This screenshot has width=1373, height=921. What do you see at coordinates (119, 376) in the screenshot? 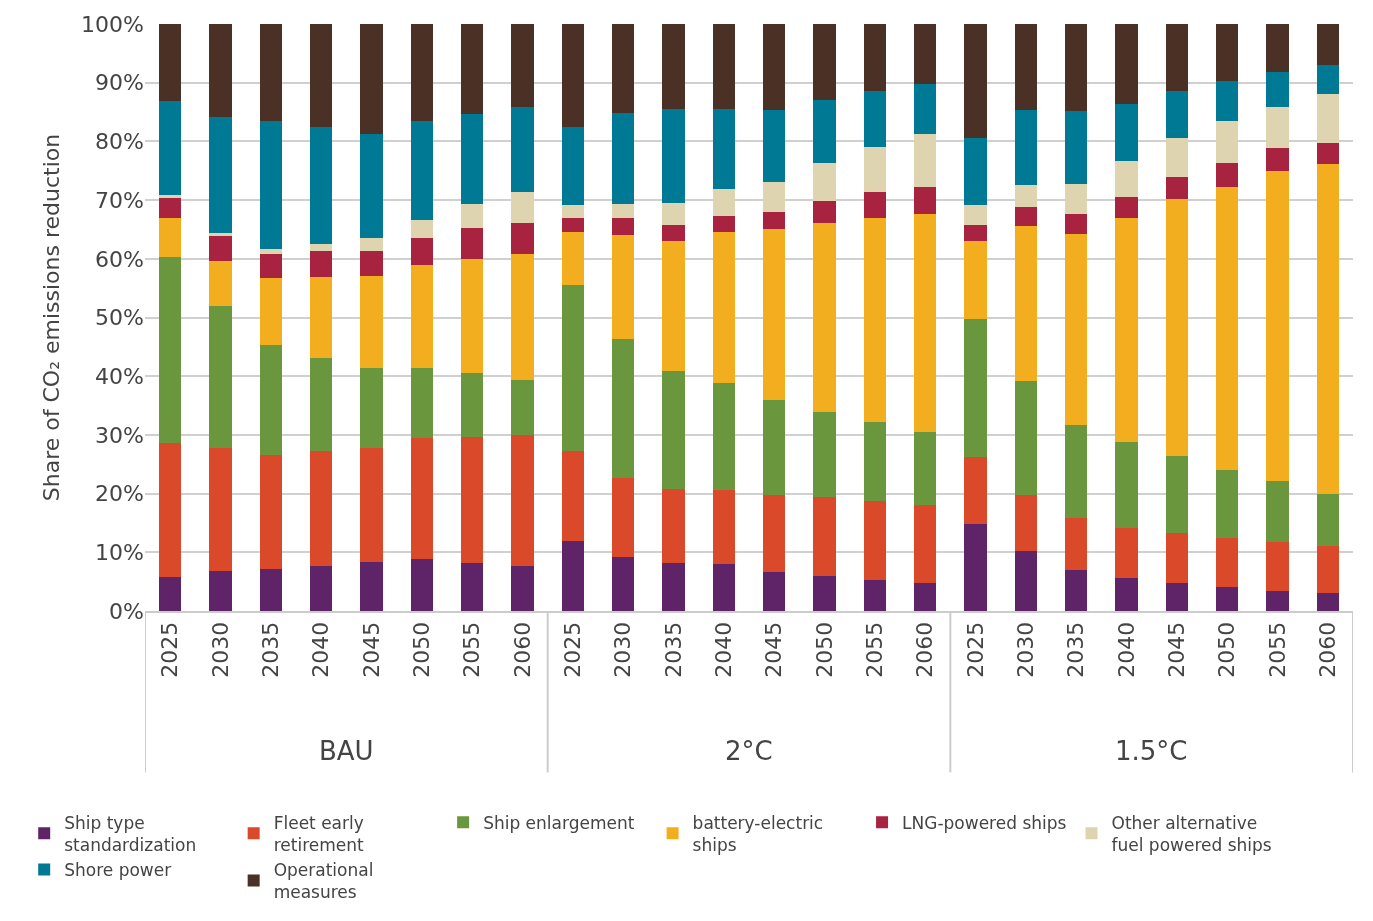
I see `y-tick-label: 40%` at bounding box center [119, 376].